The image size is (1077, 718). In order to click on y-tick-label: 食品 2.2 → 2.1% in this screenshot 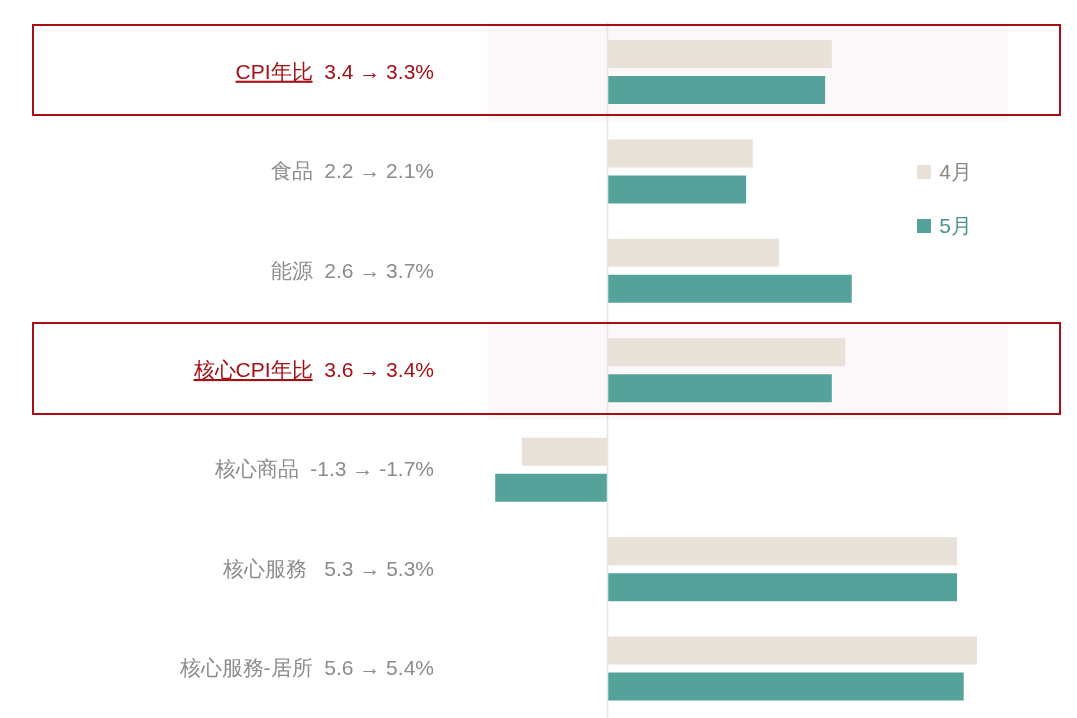, I will do `click(352, 171)`.